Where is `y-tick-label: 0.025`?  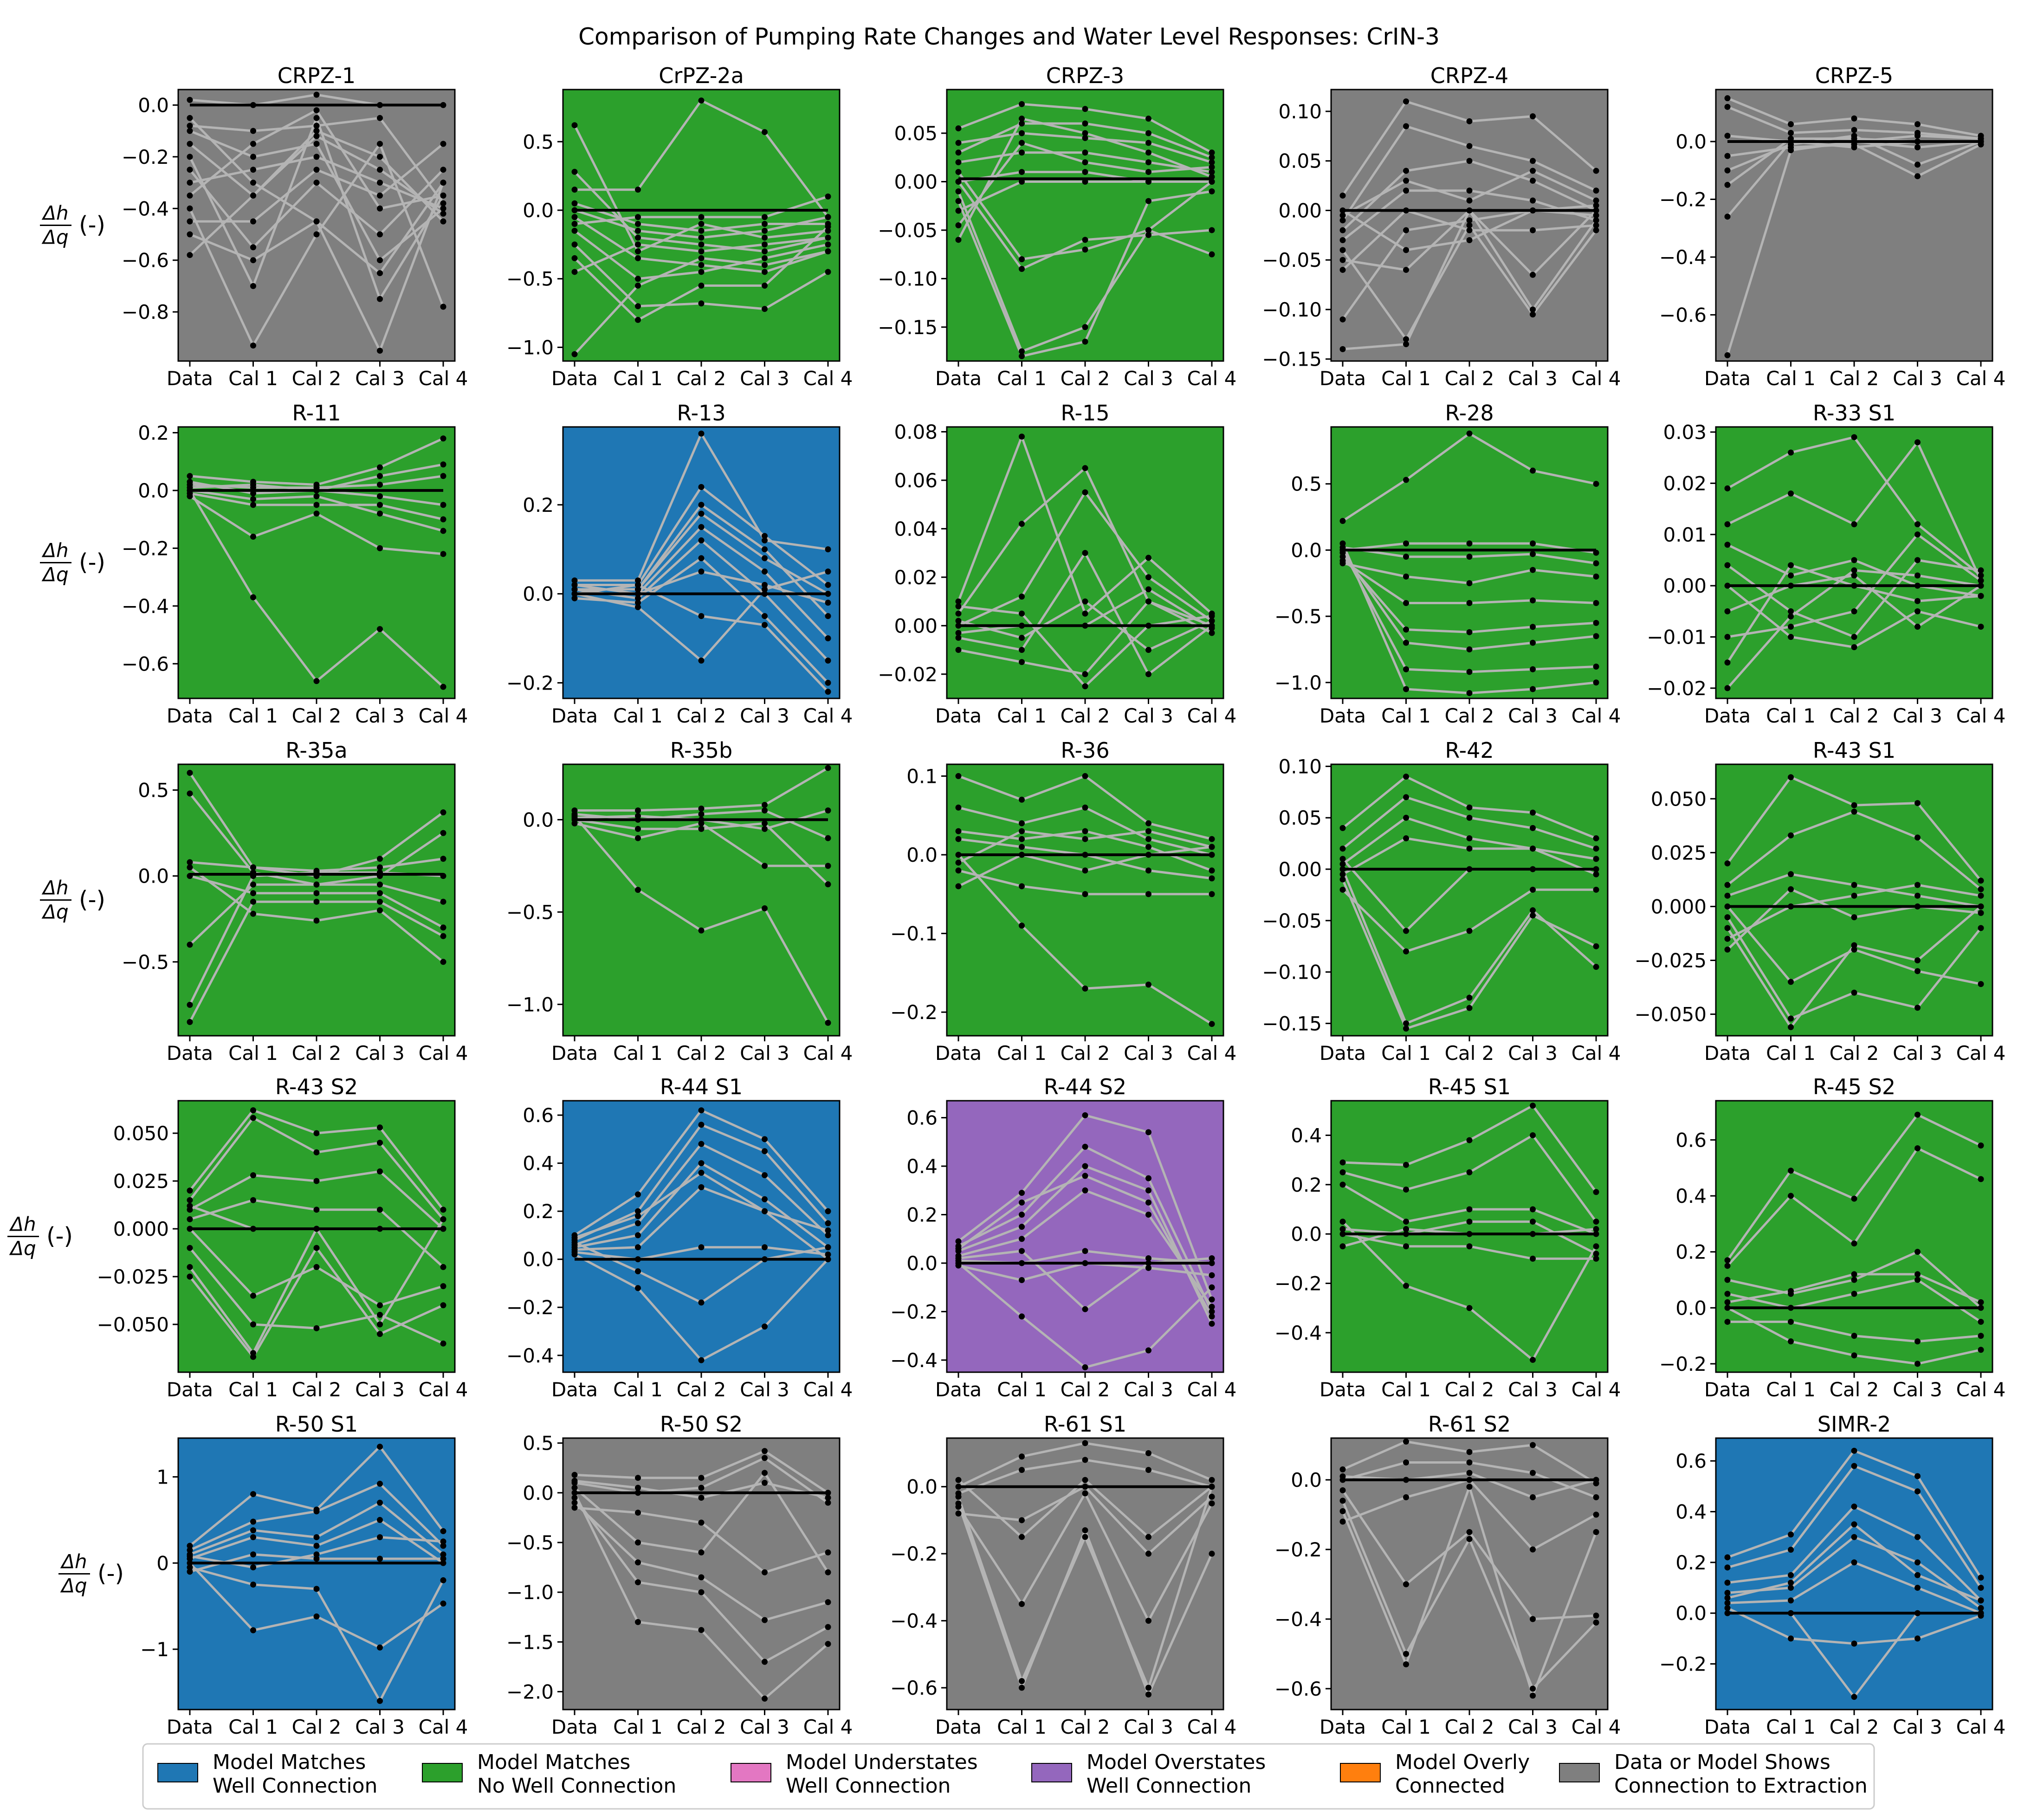
y-tick-label: 0.025 is located at coordinates (141, 1181).